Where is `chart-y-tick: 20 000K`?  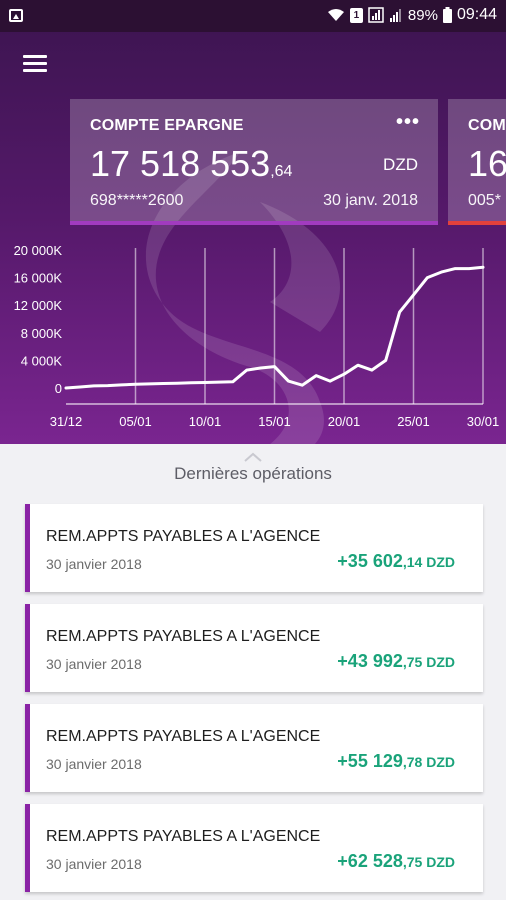
chart-y-tick: 20 000K is located at coordinates (38, 250).